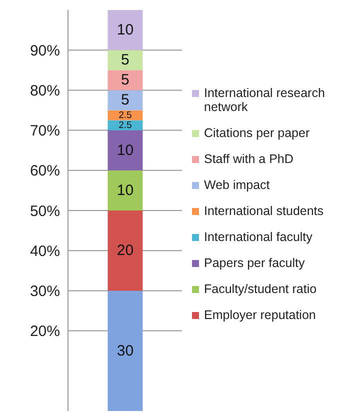 The width and height of the screenshot is (350, 420). Describe the element at coordinates (45, 211) in the screenshot. I see `y-tick-label: 50%` at that location.